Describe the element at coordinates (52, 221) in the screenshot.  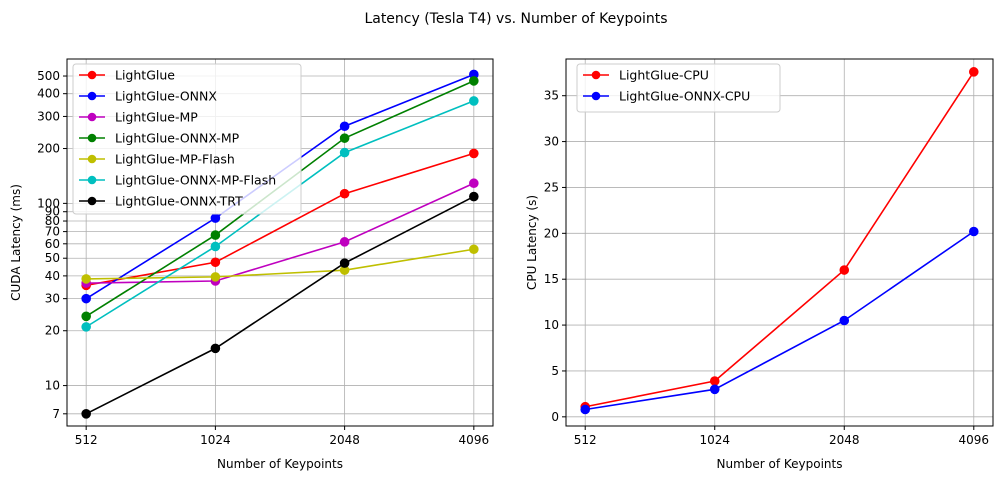
I see `y-tick-label: 80` at that location.